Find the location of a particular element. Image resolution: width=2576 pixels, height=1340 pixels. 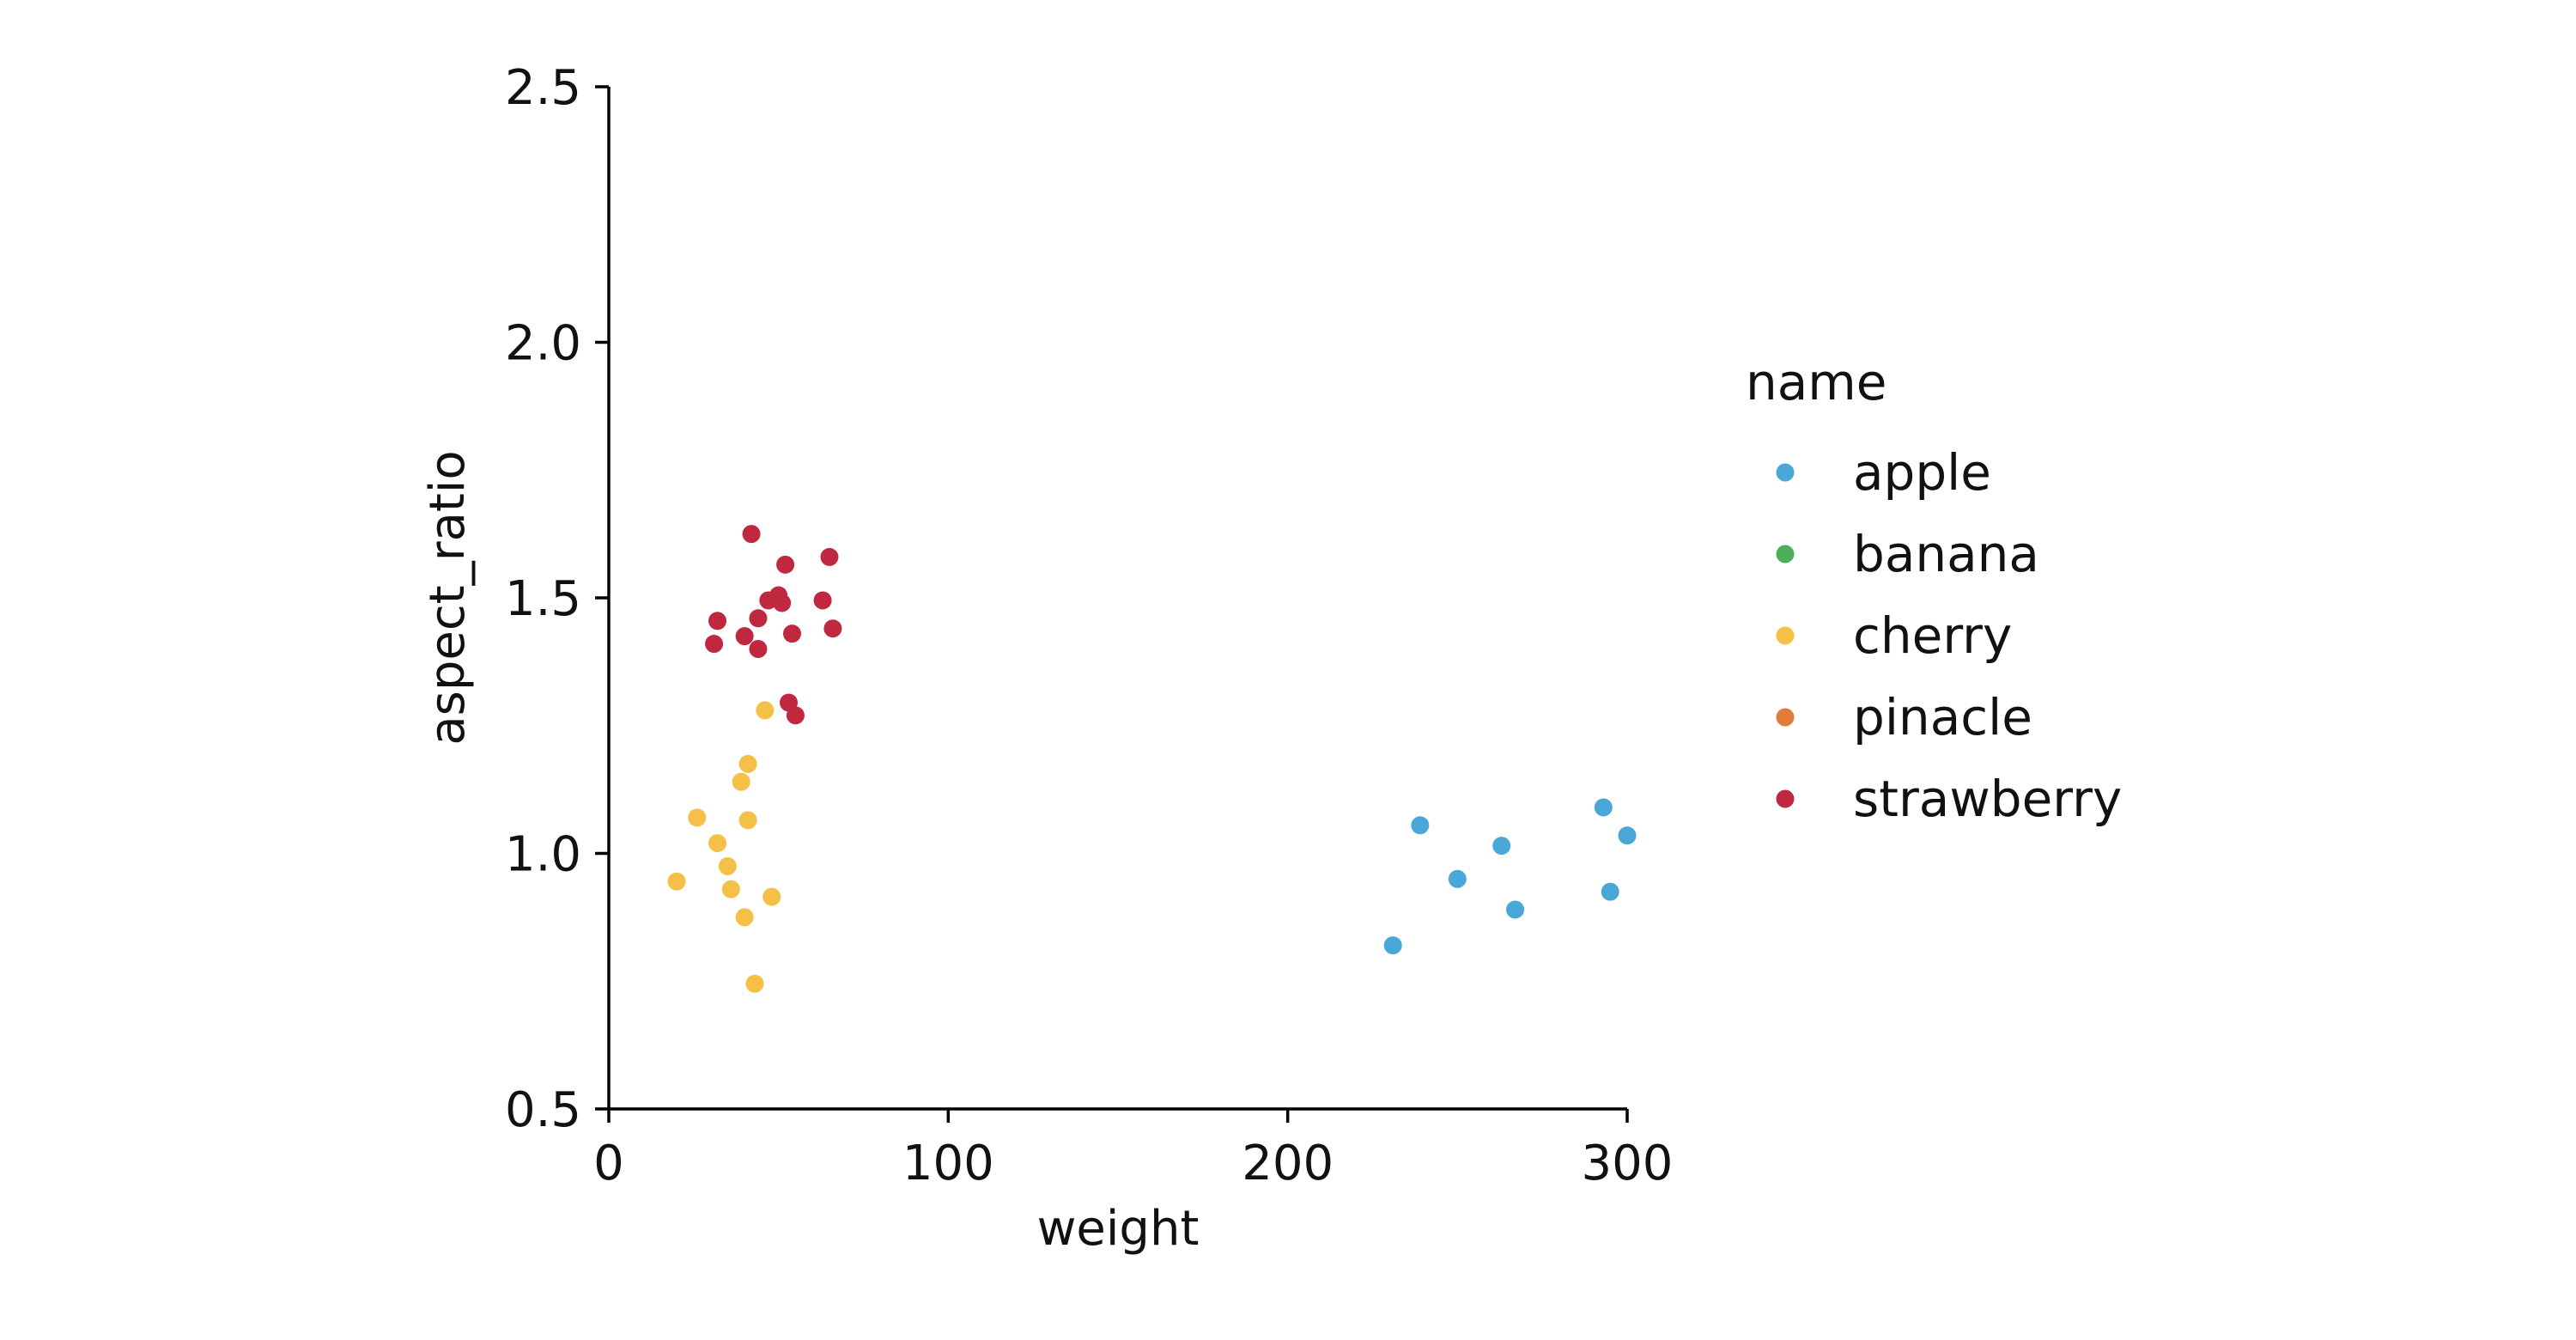

x-tick-label: 300 is located at coordinates (1628, 1163).